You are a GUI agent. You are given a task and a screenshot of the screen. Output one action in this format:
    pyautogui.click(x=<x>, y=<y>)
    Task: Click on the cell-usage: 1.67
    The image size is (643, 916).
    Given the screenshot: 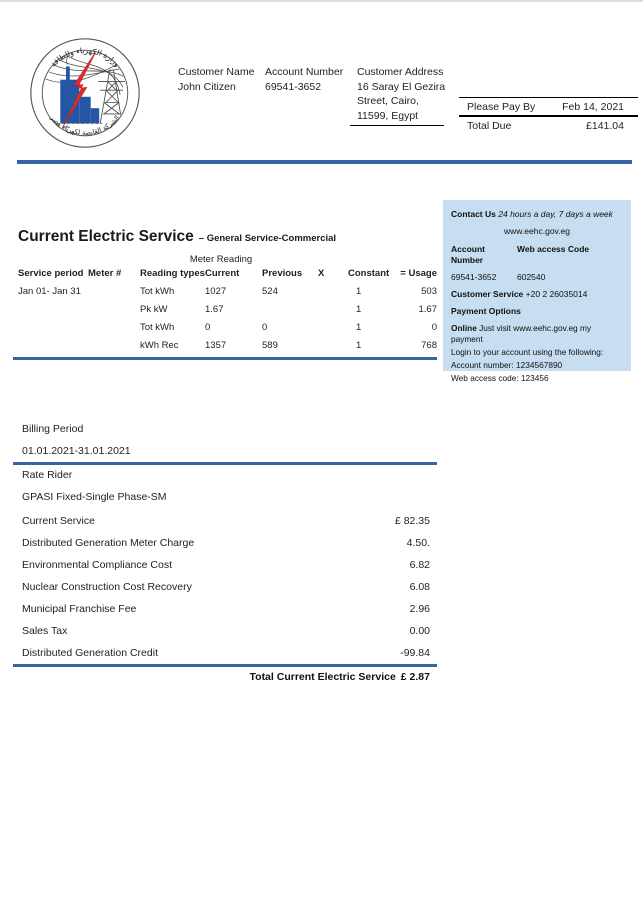 What is the action you would take?
    pyautogui.click(x=428, y=309)
    